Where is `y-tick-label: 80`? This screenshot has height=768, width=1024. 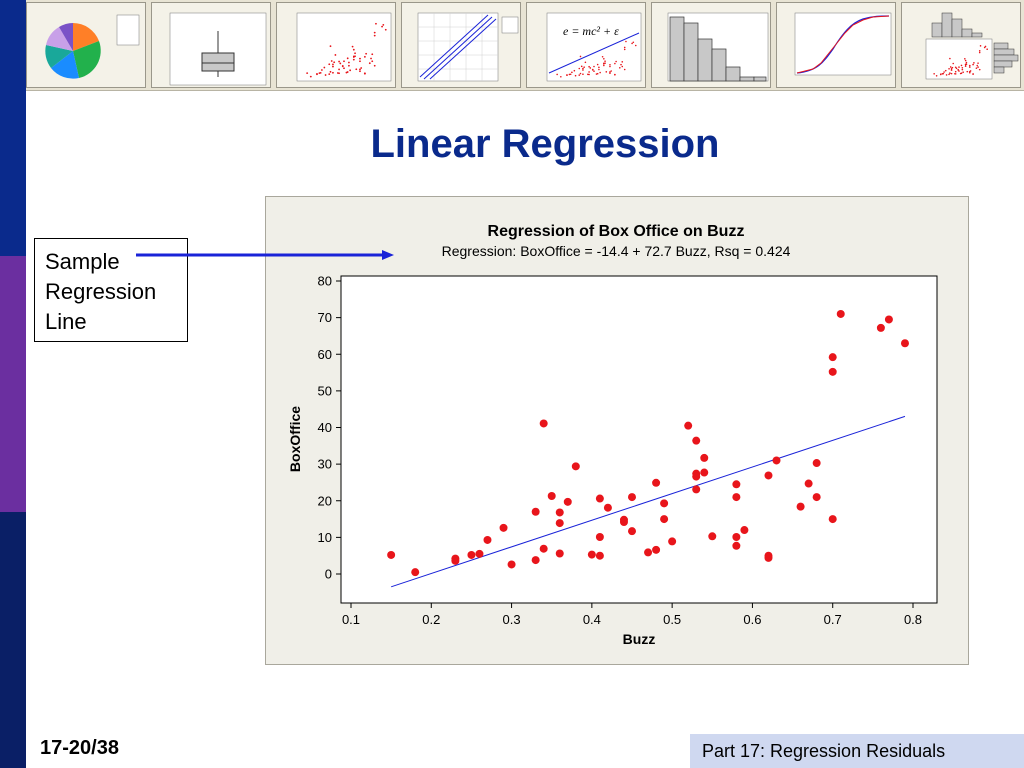
y-tick-label: 80 is located at coordinates (325, 281).